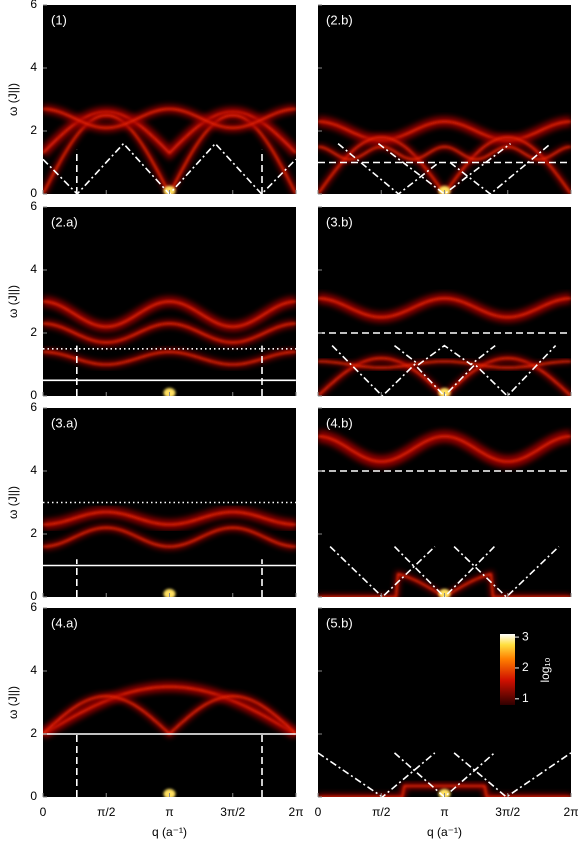 The height and width of the screenshot is (848, 581). What do you see at coordinates (339, 221) in the screenshot?
I see `panel-label: (3.b)` at bounding box center [339, 221].